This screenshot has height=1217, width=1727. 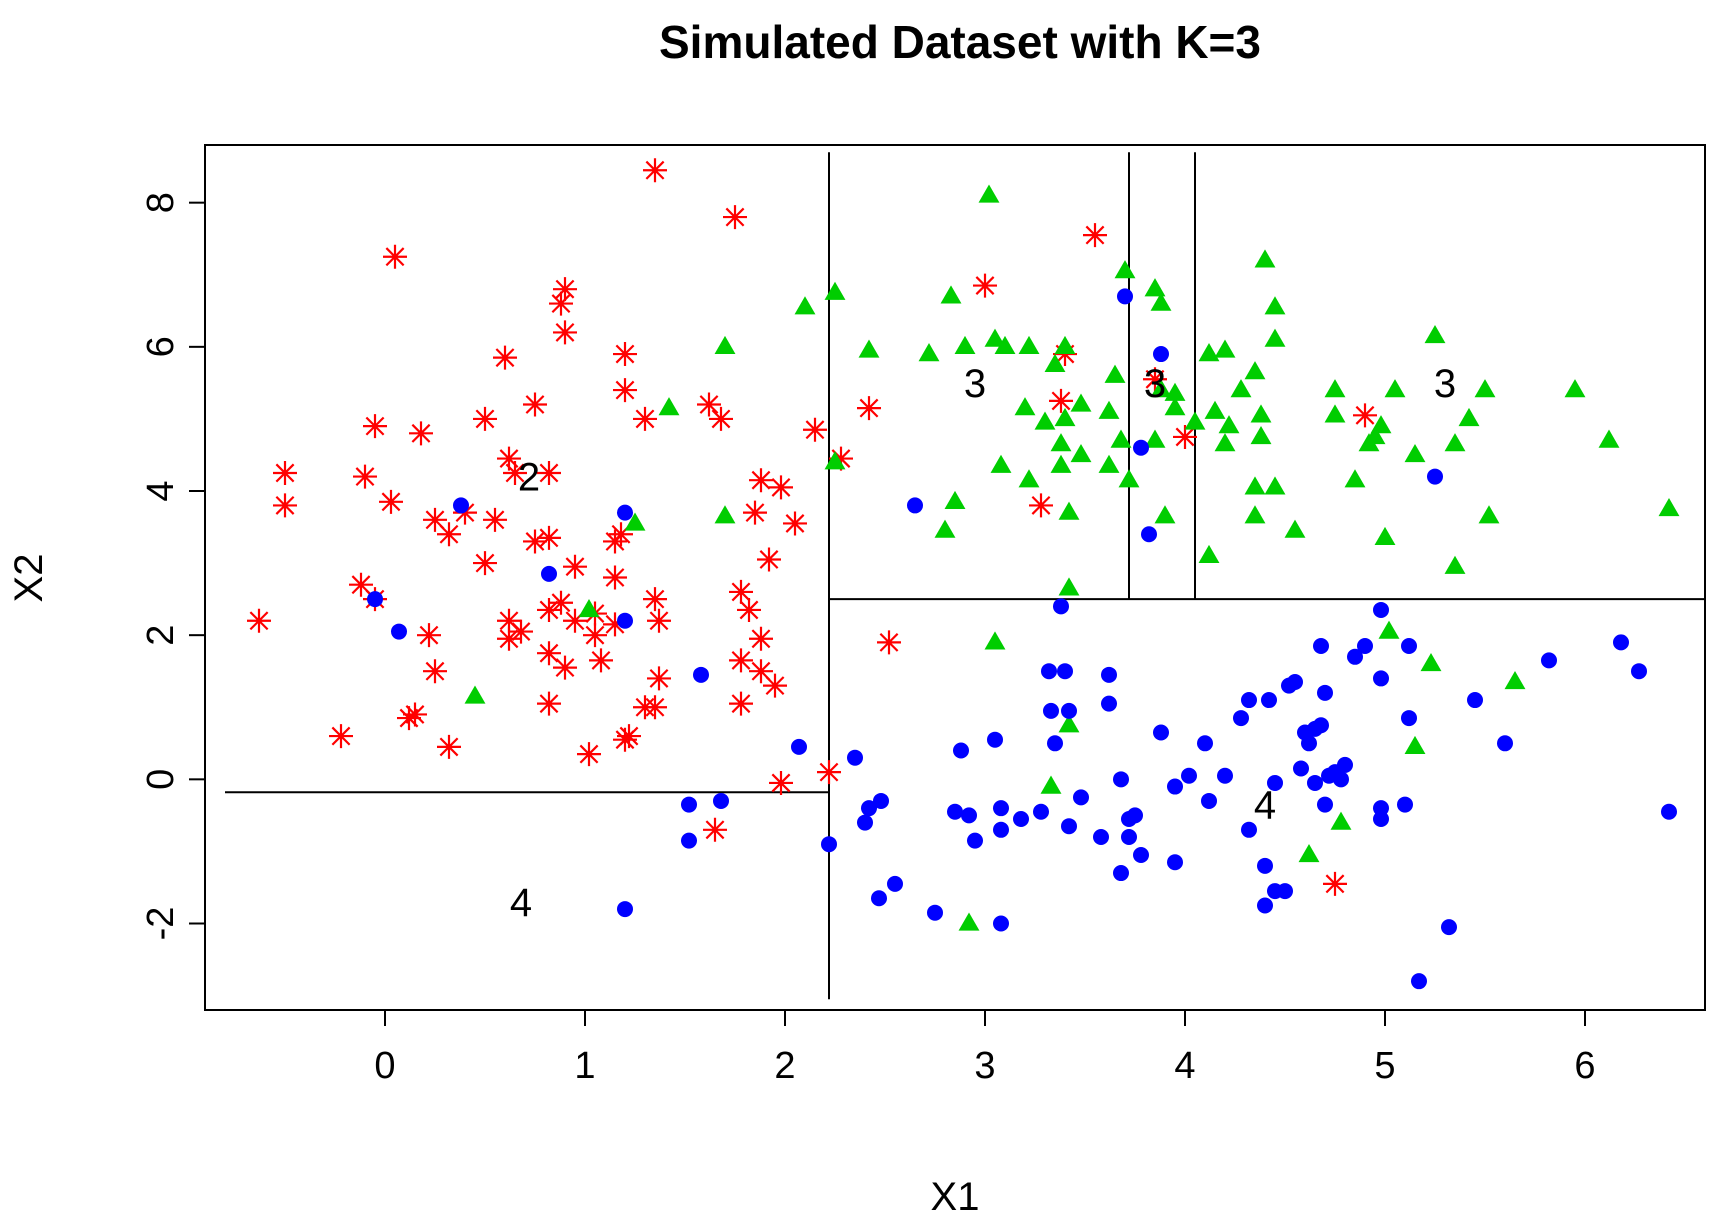 What do you see at coordinates (161, 202) in the screenshot?
I see `y-tick-label: 8` at bounding box center [161, 202].